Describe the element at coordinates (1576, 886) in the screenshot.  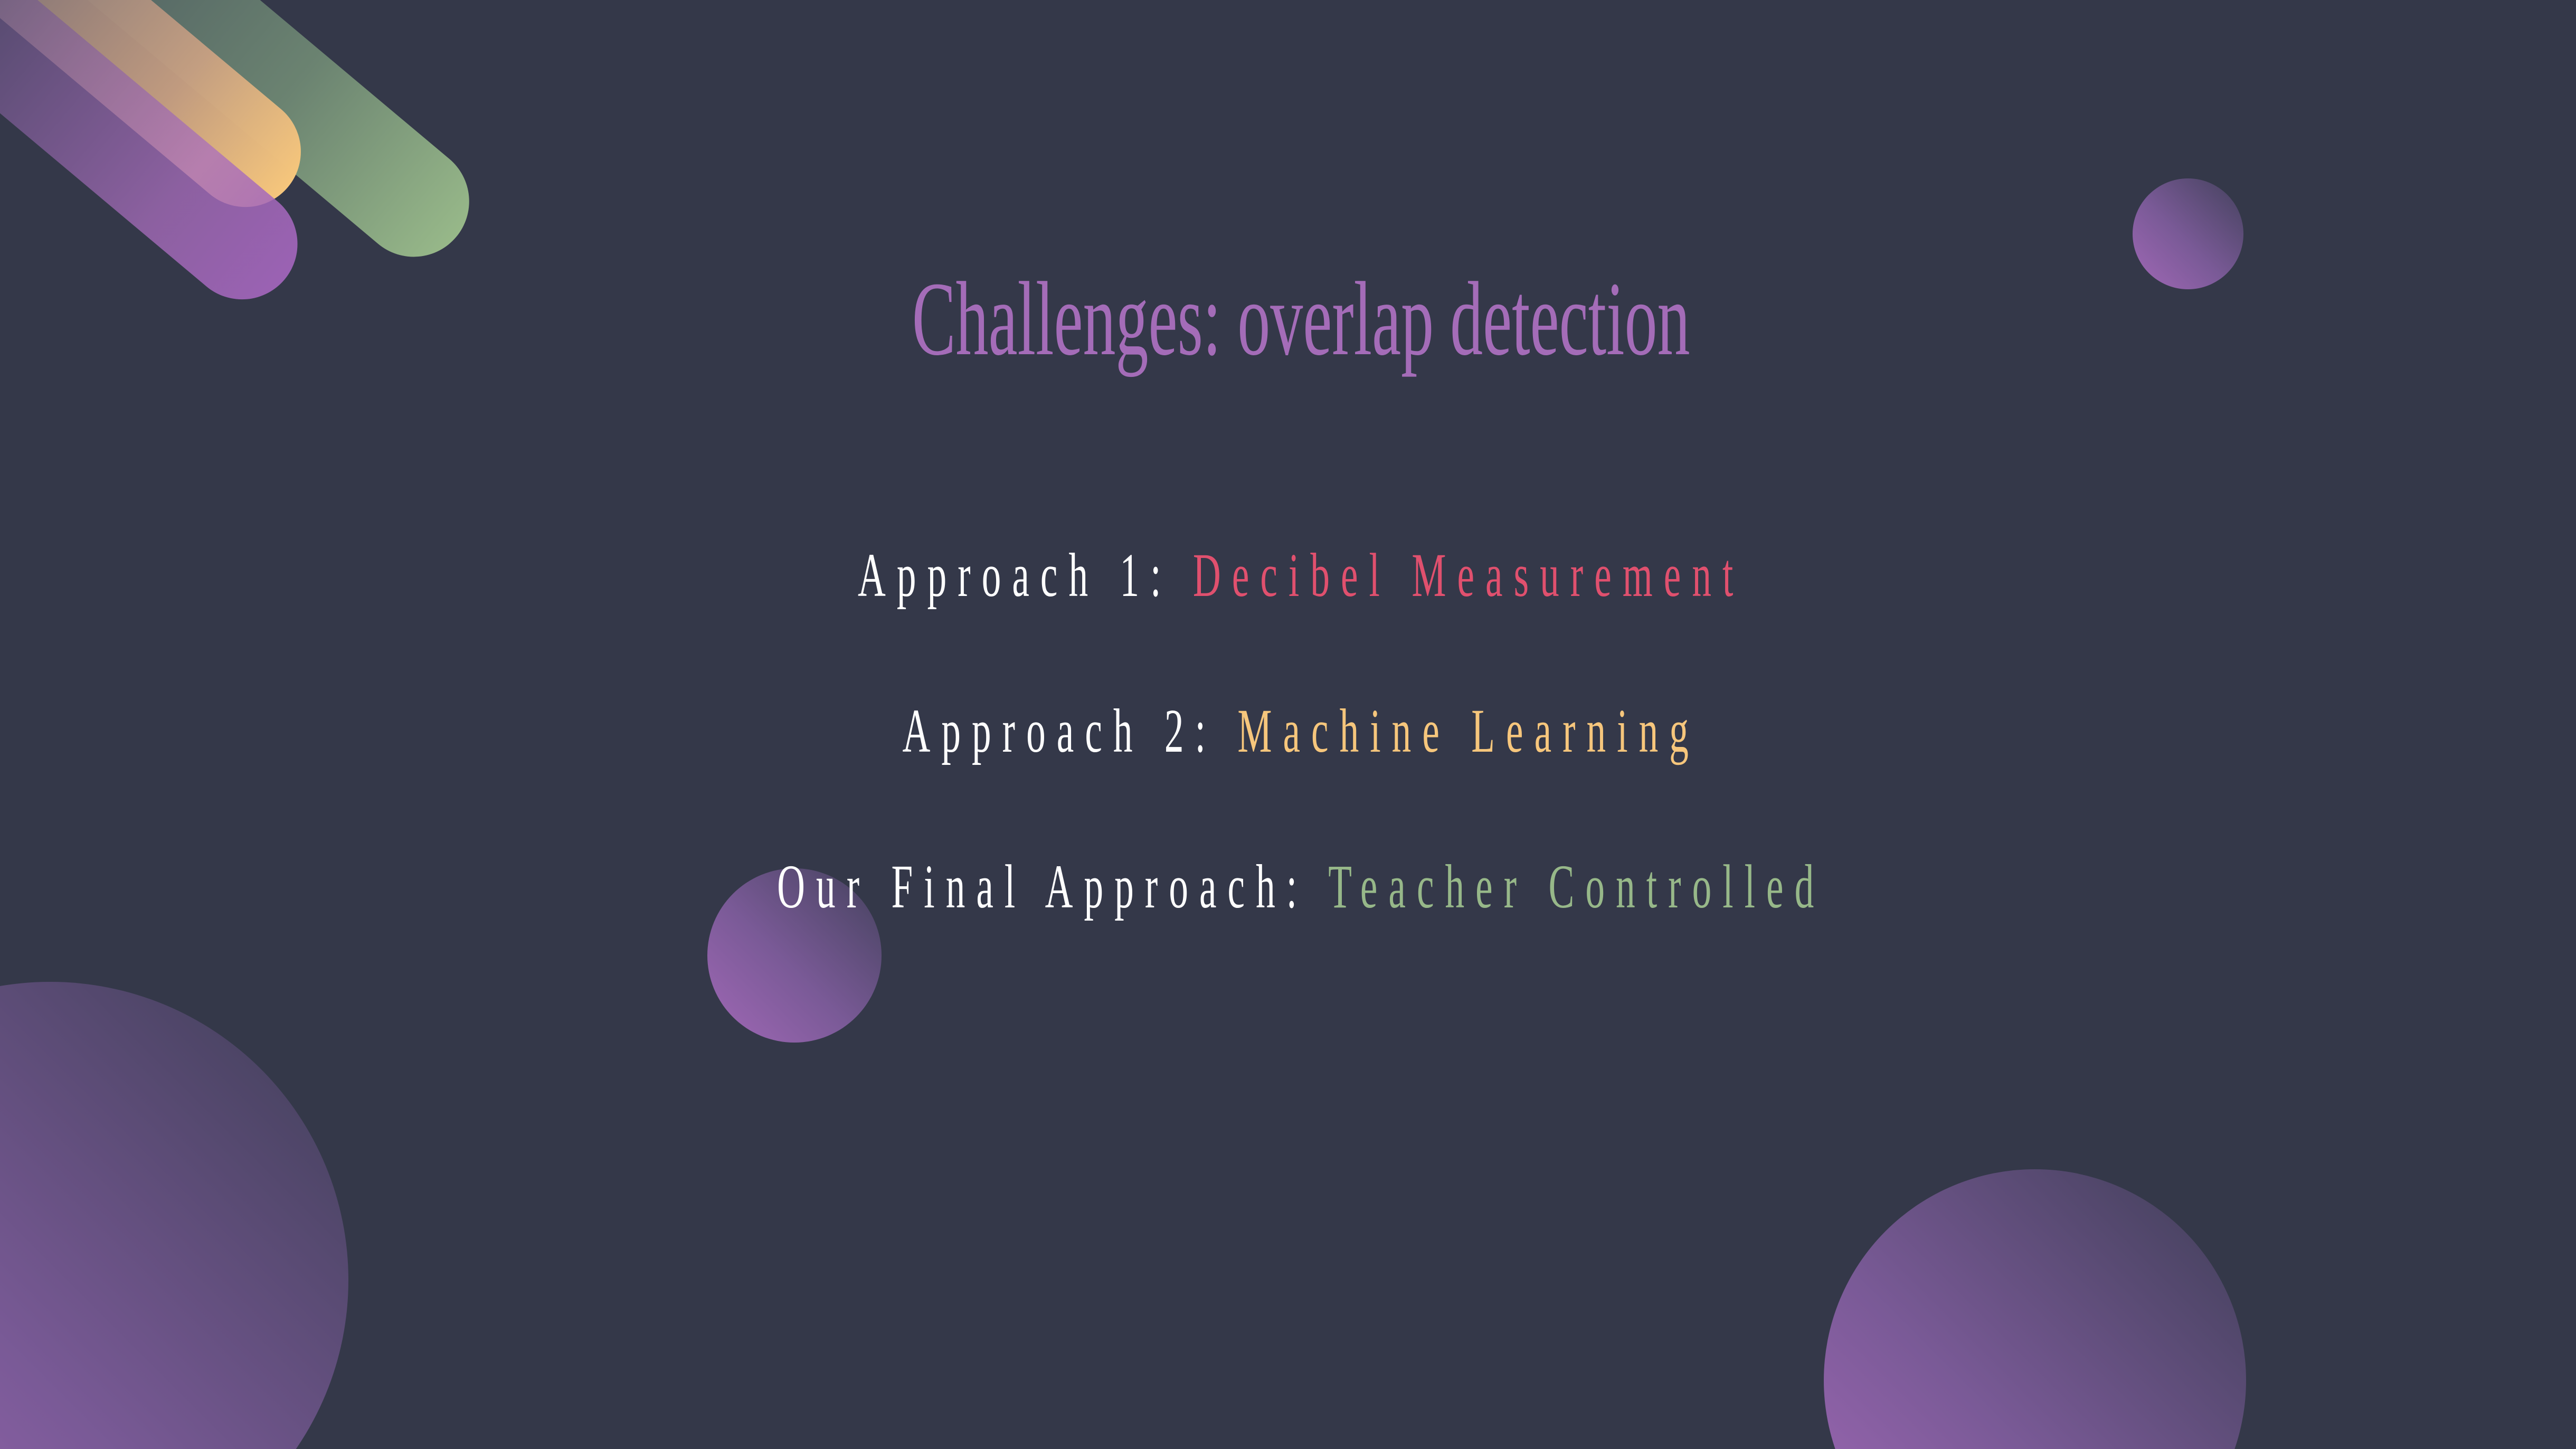
I see `final-approach-value: Teacher Controlled` at that location.